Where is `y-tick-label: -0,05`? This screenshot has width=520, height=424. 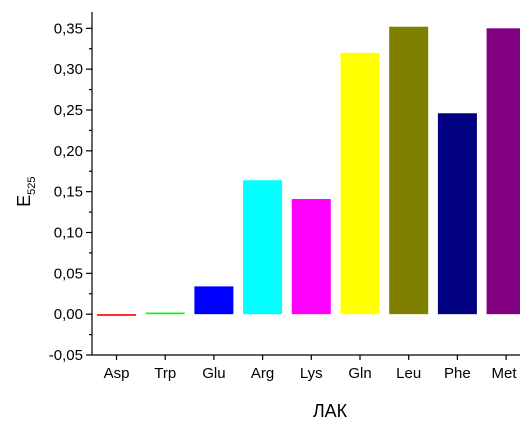 y-tick-label: -0,05 is located at coordinates (66, 355).